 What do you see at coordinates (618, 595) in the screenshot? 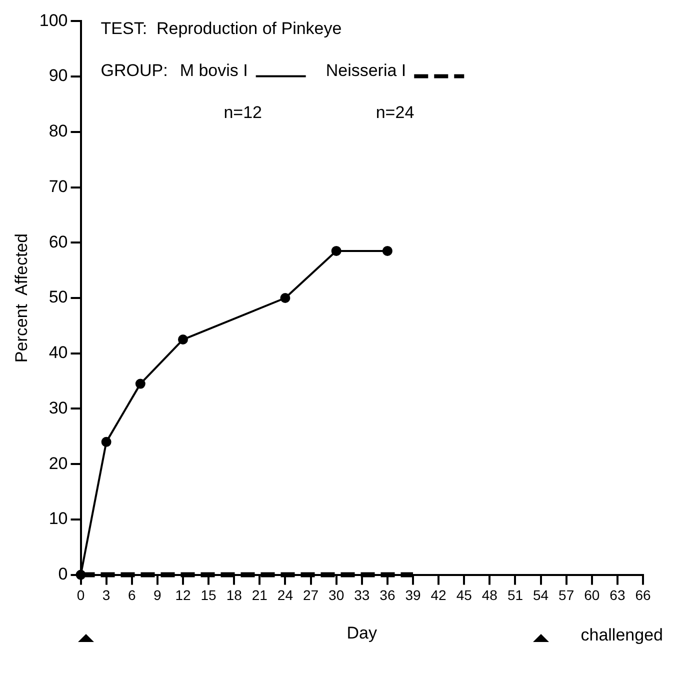
I see `x-tick-label: 63` at bounding box center [618, 595].